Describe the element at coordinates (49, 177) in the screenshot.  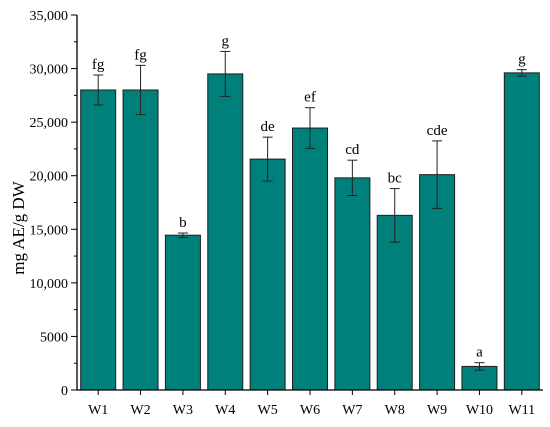
I see `y-tick-label: 20,000` at that location.